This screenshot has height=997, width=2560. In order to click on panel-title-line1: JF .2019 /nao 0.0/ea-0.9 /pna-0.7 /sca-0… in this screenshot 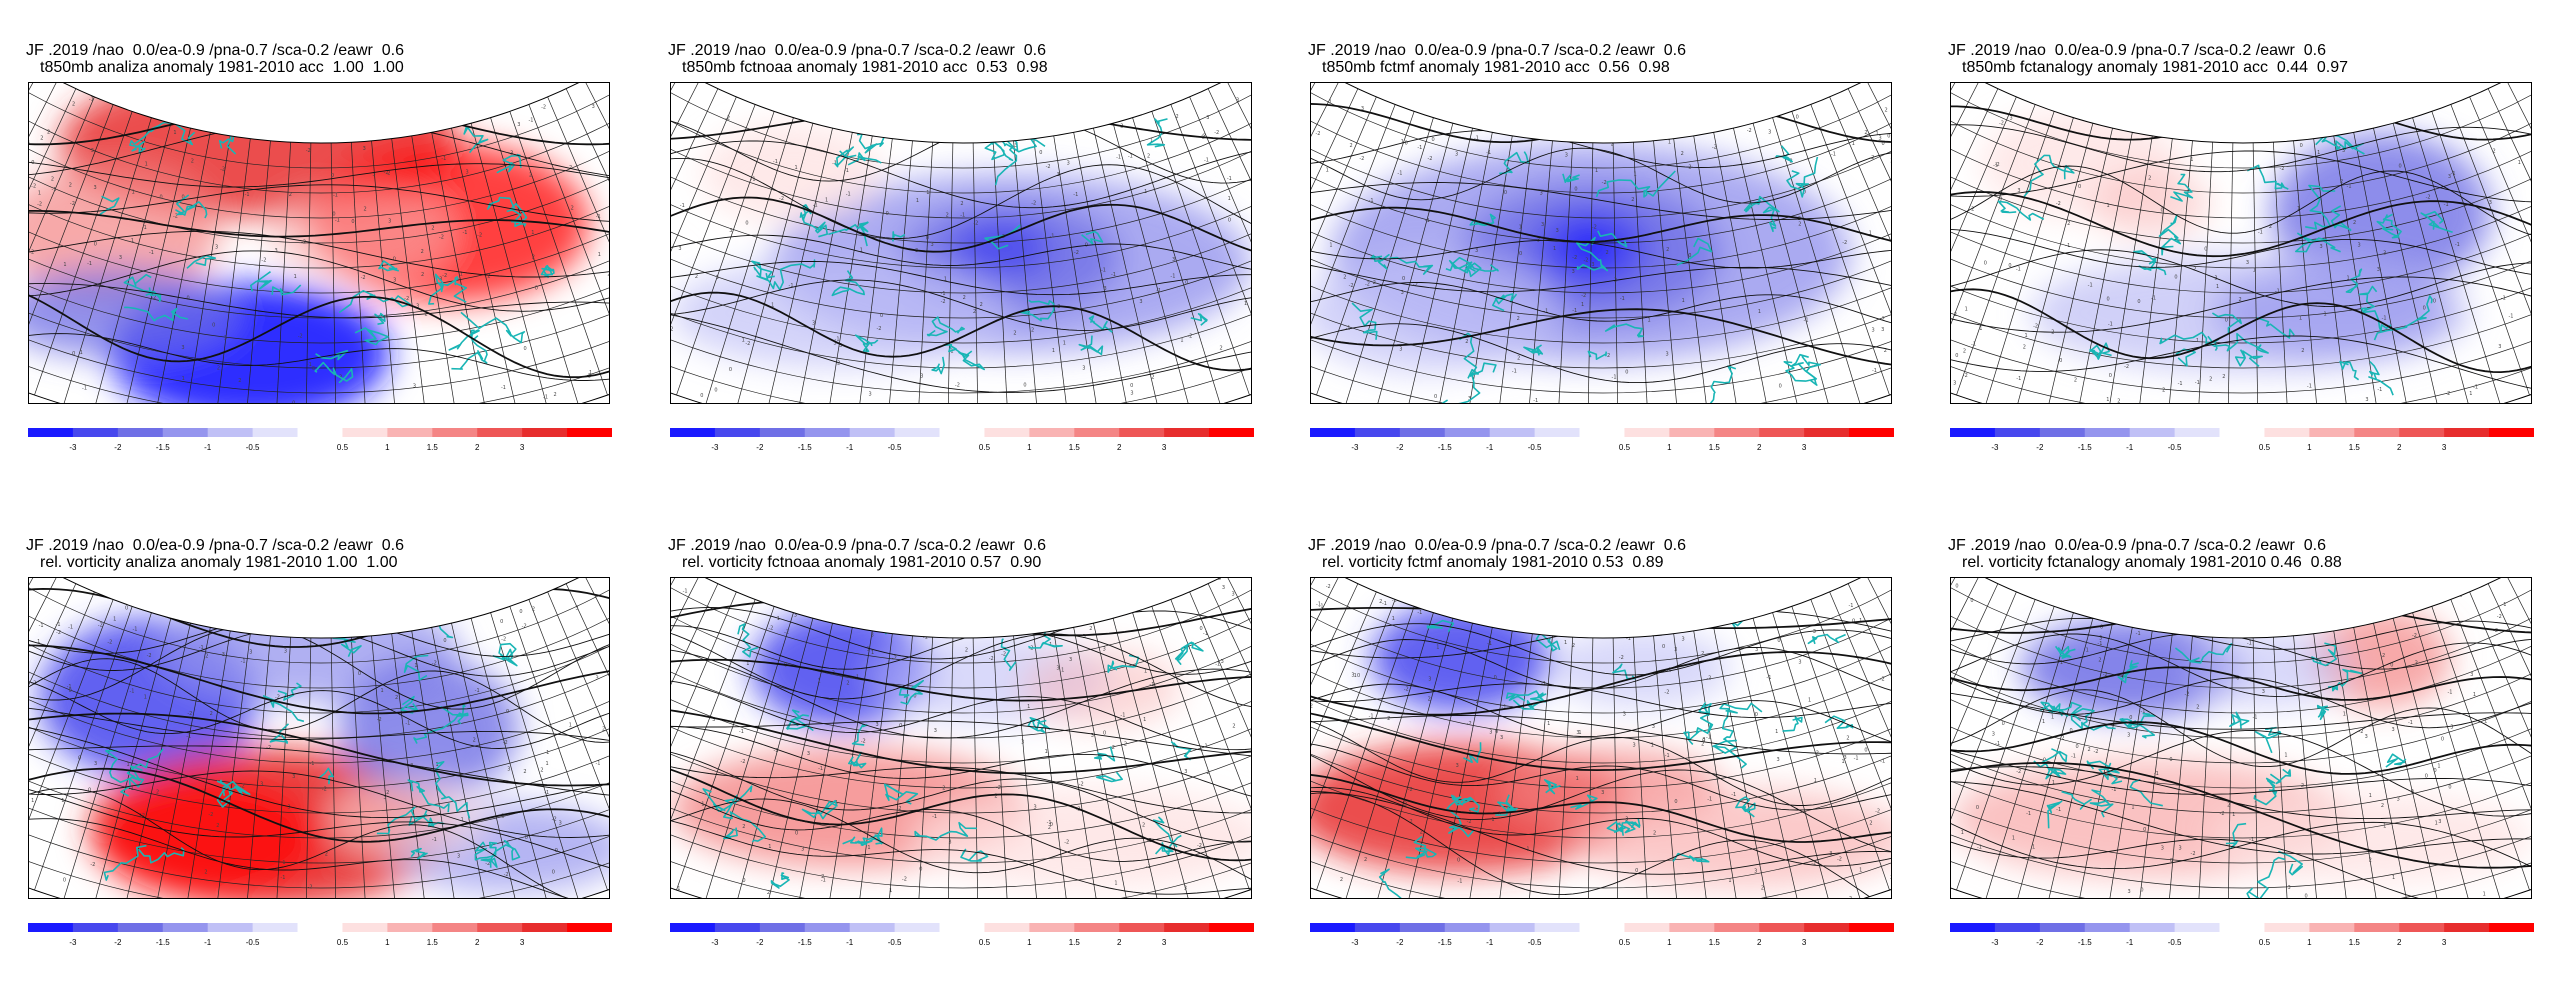, I will do `click(857, 50)`.